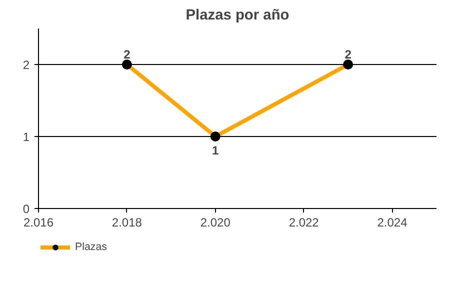 The height and width of the screenshot is (300, 450). I want to click on y-tick-label: 2, so click(26, 65).